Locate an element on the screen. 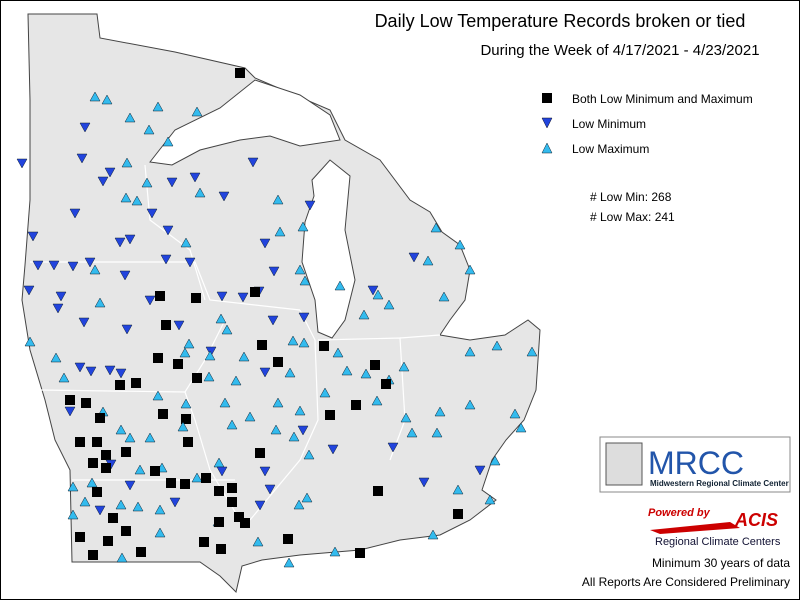 This screenshot has width=800, height=600. count-low-min: # Low Min: 268 is located at coordinates (631, 197).